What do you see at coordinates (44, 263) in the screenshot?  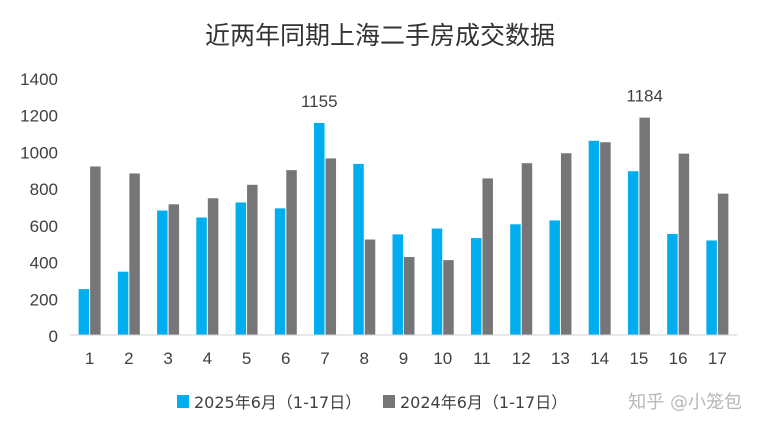 I see `y-tick-label: 400` at bounding box center [44, 263].